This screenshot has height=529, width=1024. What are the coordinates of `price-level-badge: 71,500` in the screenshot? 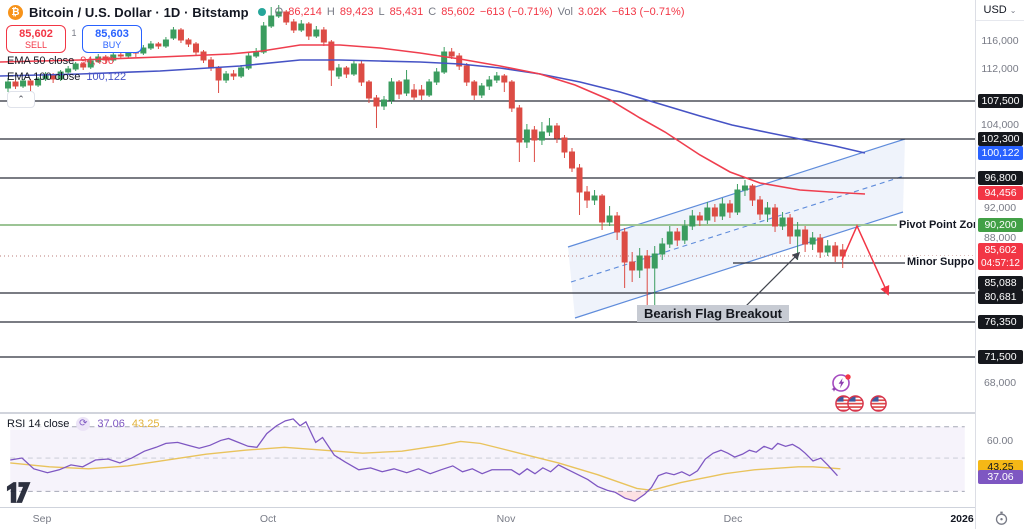 It's located at (1000, 357).